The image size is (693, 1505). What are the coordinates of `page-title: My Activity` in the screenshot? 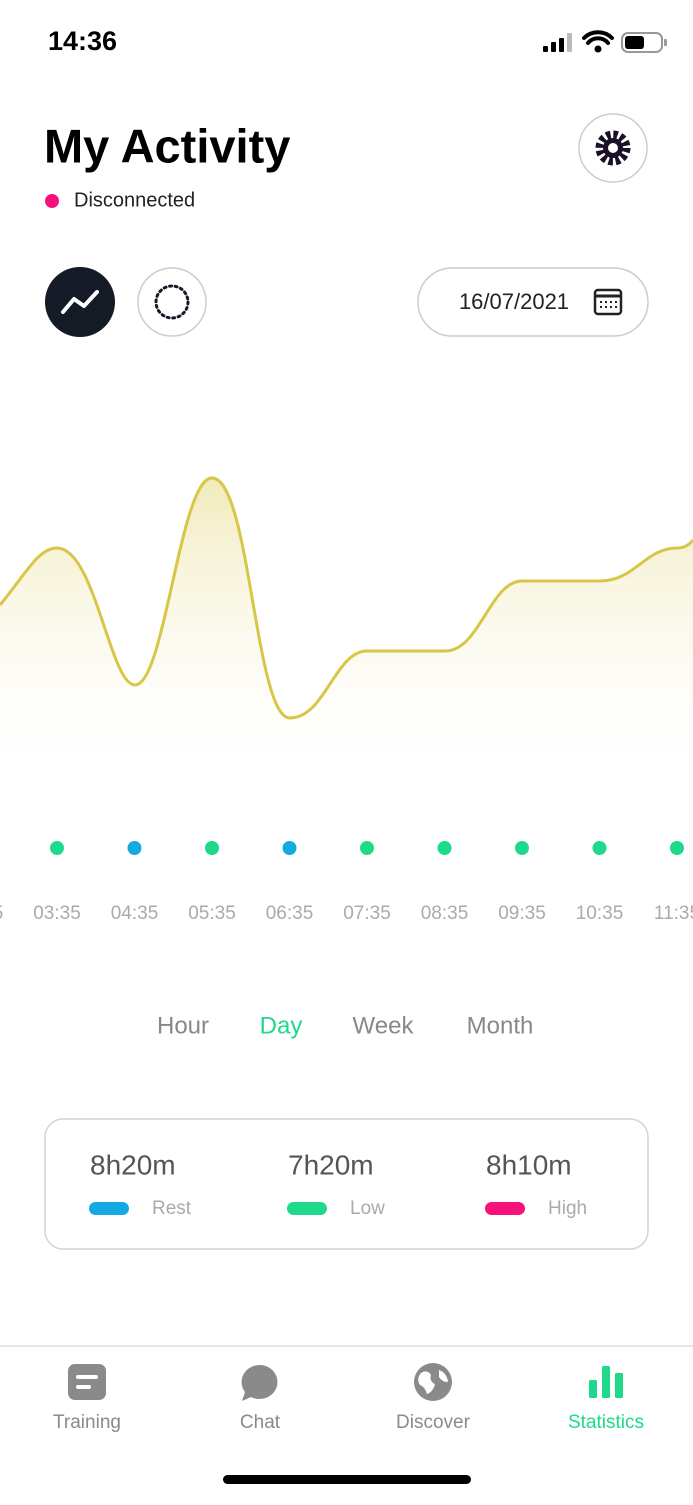 It's located at (167, 145).